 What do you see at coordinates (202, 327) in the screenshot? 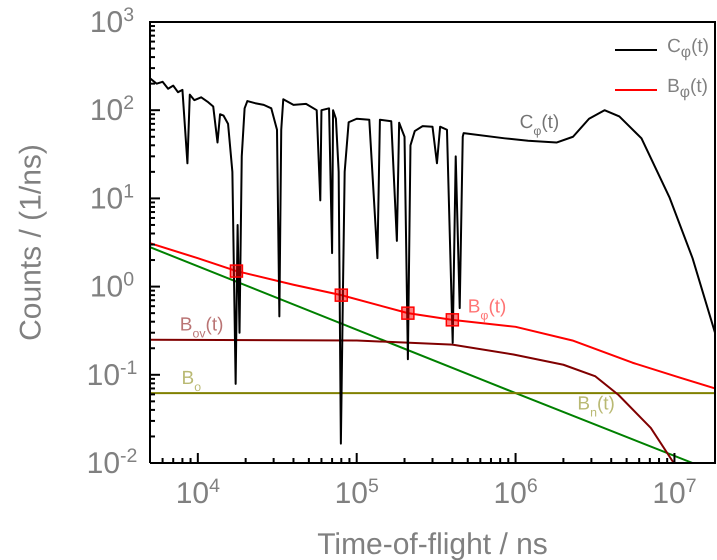
I see `annotation: B$_{ov}$(t)` at bounding box center [202, 327].